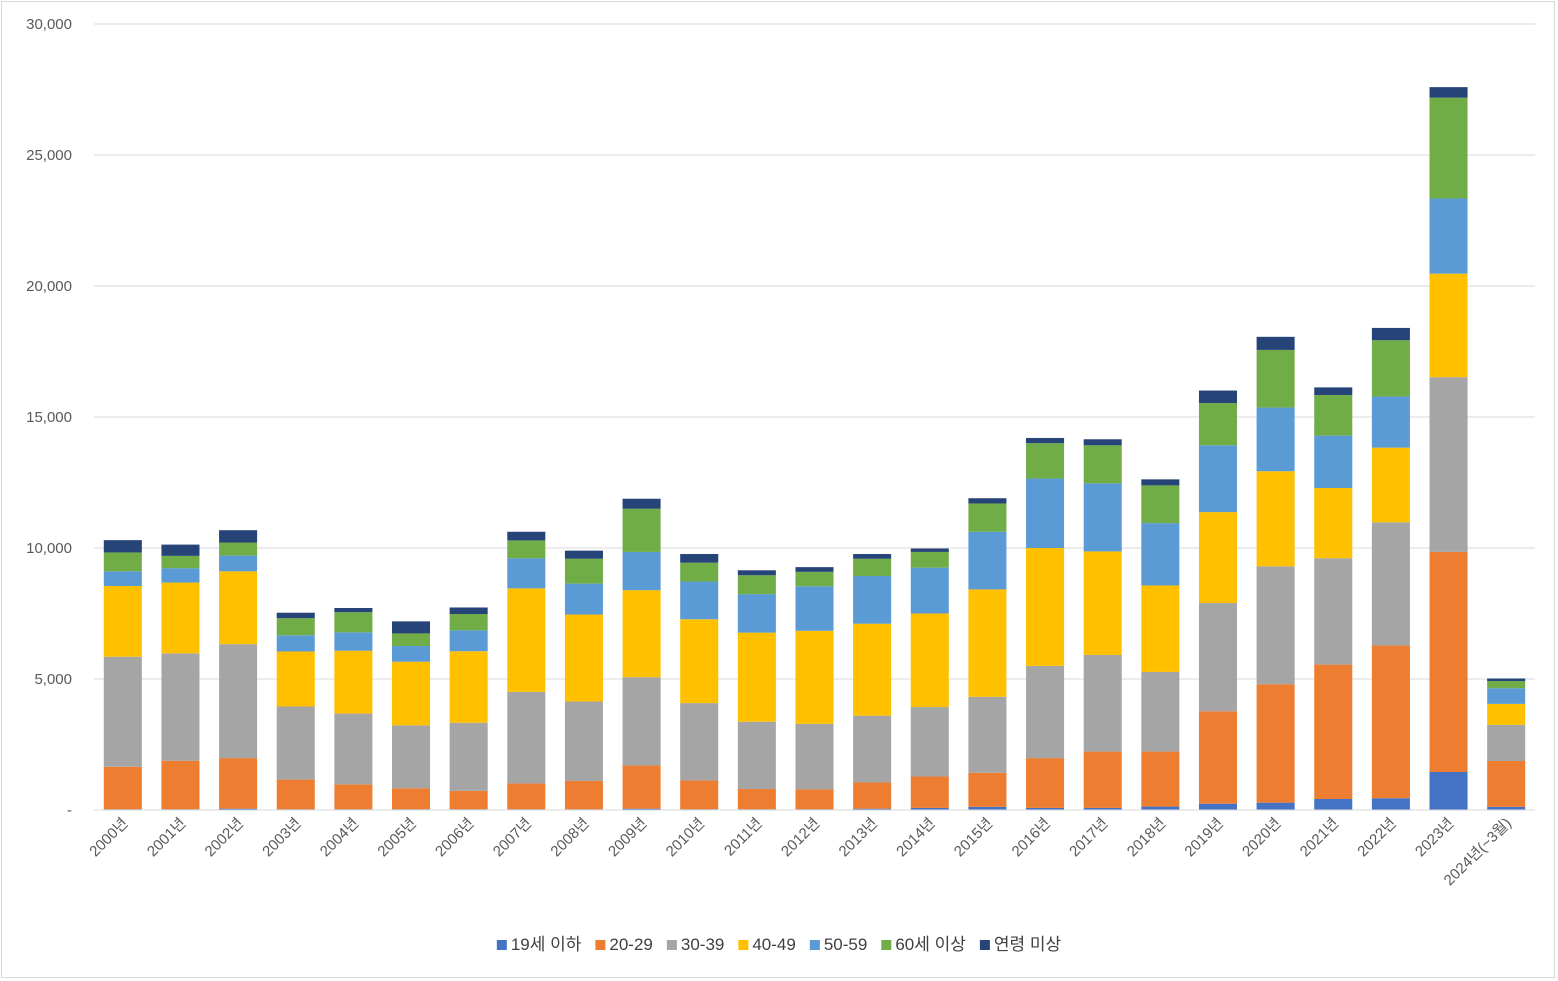 This screenshot has width=1558, height=981. I want to click on legend-item: 연령 미상, so click(1020, 944).